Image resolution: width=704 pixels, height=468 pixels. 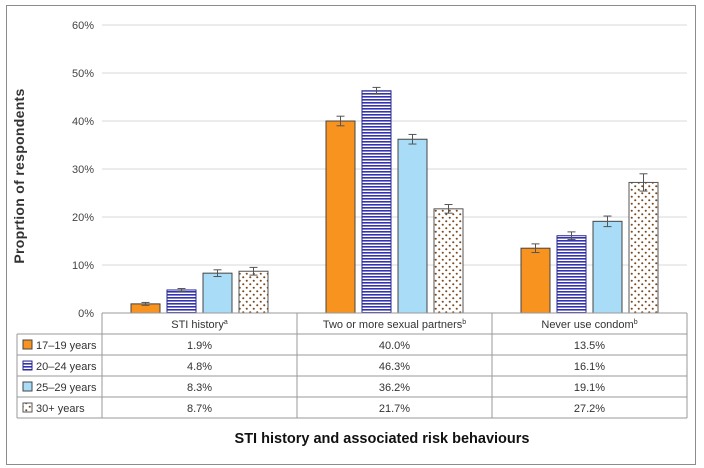 What do you see at coordinates (19, 175) in the screenshot?
I see `y-axis-label: Proprtion of respondents` at bounding box center [19, 175].